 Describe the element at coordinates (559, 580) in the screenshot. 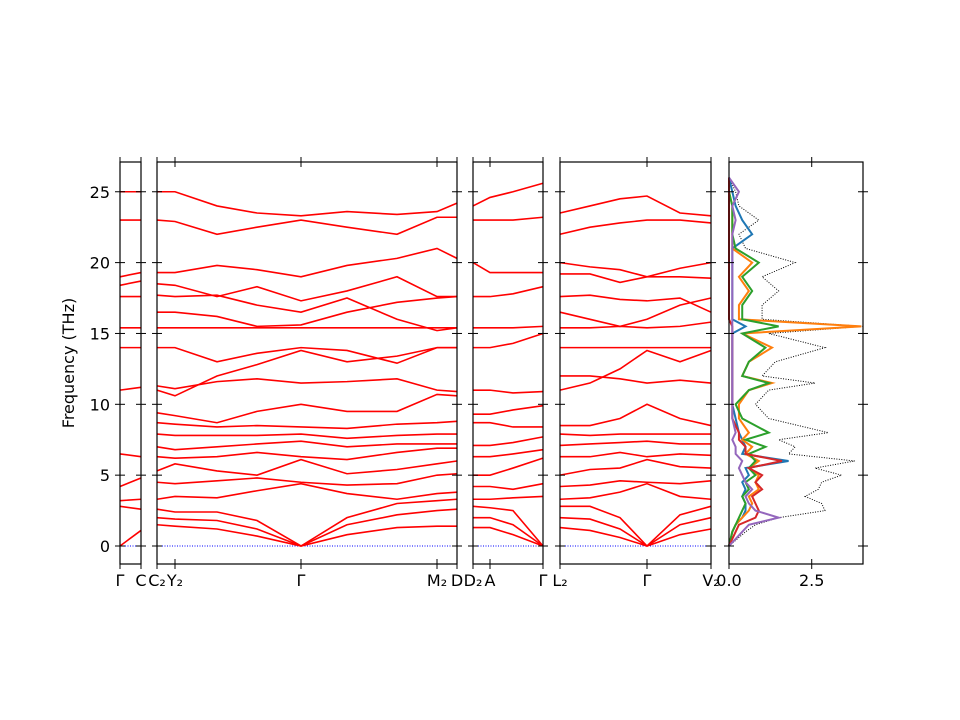

I see `x-tick-label: L₂` at that location.